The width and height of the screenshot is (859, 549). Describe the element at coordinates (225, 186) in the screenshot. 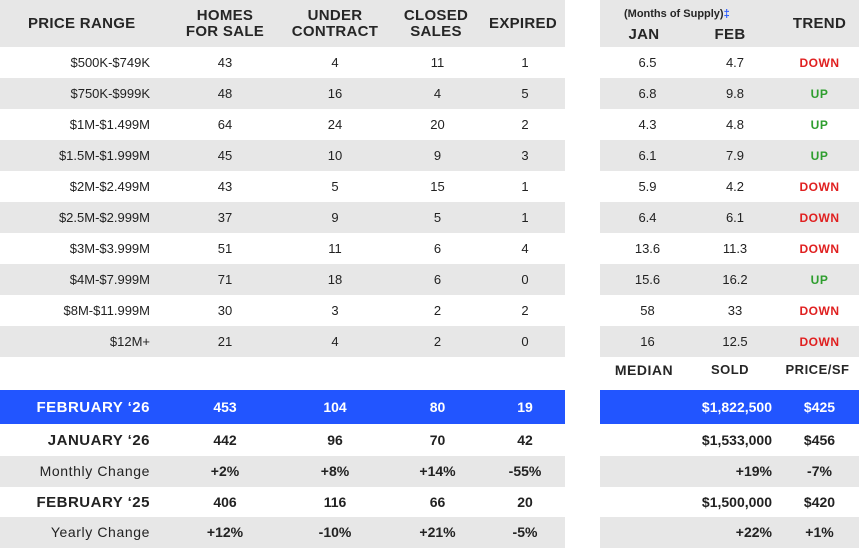

I see `homes-for-sale-cell: 43` at that location.